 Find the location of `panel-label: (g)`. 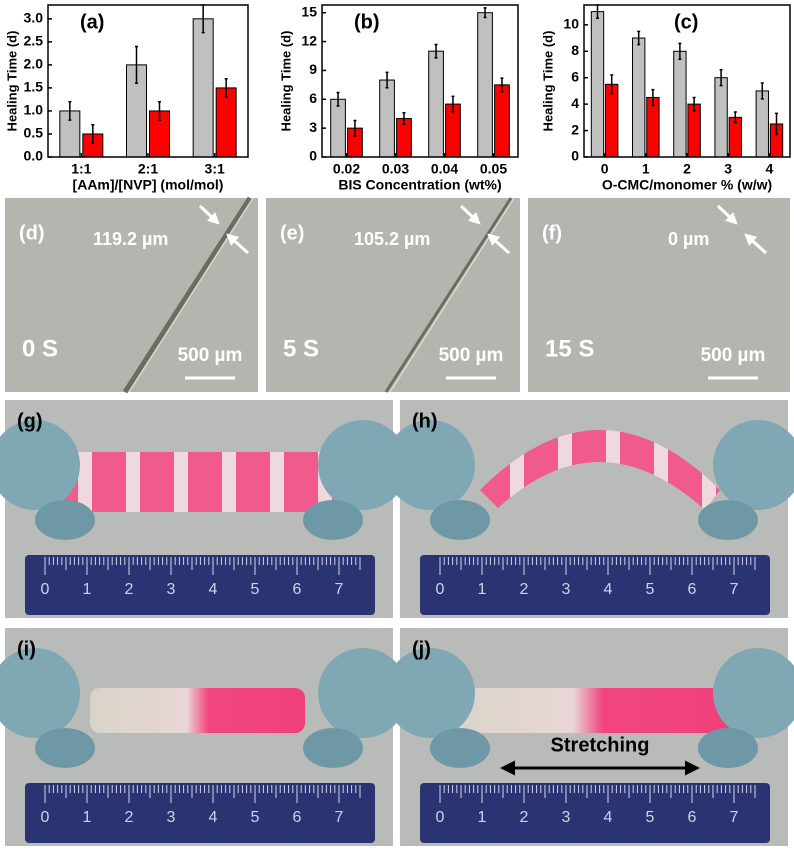

panel-label: (g) is located at coordinates (30, 421).